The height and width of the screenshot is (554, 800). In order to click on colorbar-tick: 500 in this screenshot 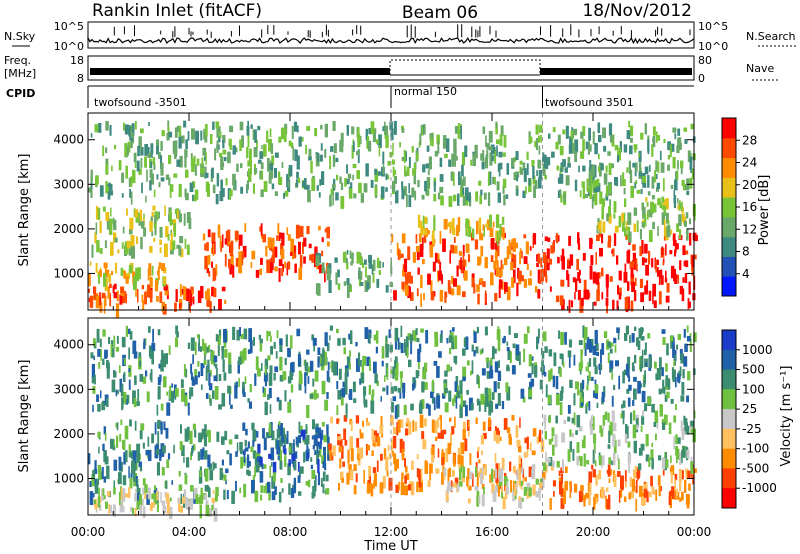, I will do `click(753, 370)`.